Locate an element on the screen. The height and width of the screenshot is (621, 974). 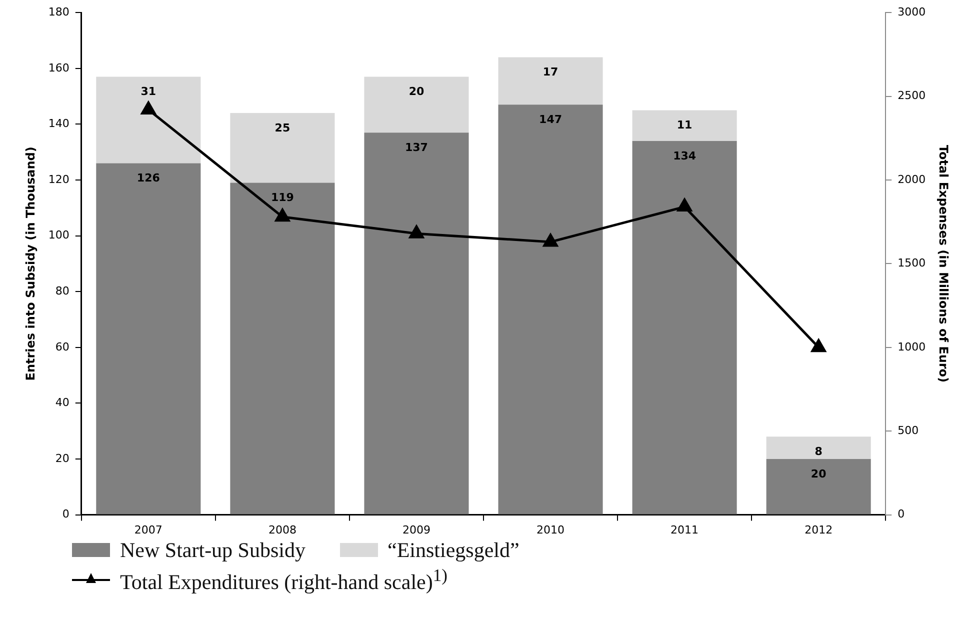
data-label: 137 is located at coordinates (416, 147).